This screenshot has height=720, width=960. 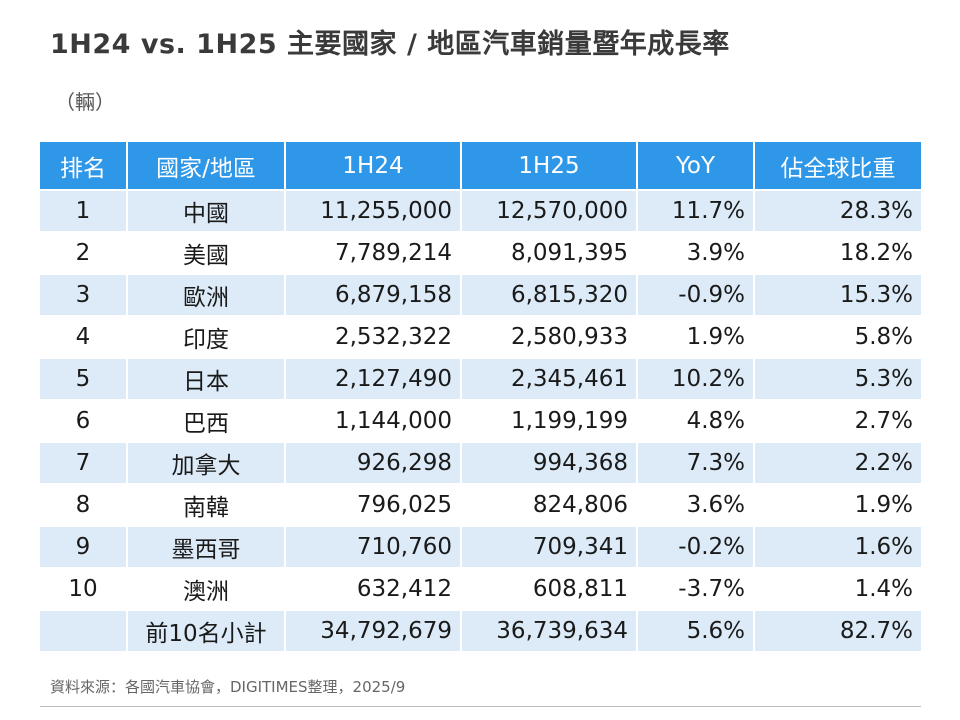 I want to click on cell-1h24: 2,127,490, so click(x=374, y=378).